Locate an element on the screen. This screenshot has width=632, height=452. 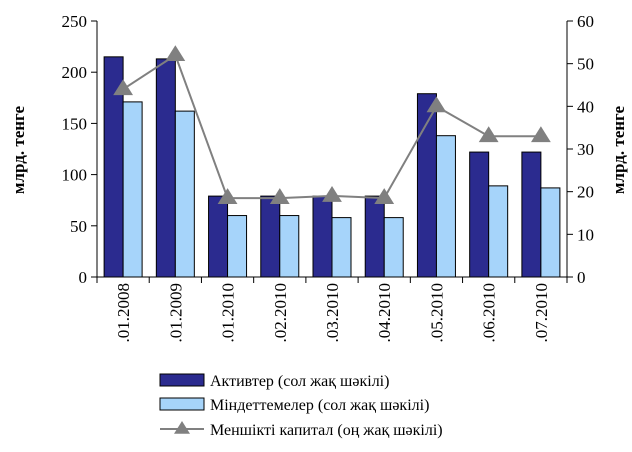
right-y-axis: 0 10 20 30 40 50 60 is located at coordinates (580, 149).